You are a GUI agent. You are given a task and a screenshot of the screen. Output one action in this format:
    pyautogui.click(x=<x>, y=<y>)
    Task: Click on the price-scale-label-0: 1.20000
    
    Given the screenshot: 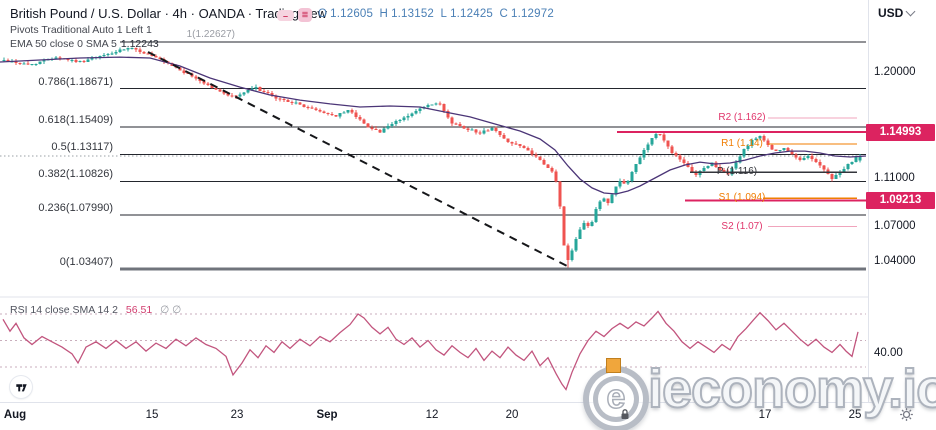 What is the action you would take?
    pyautogui.click(x=895, y=72)
    